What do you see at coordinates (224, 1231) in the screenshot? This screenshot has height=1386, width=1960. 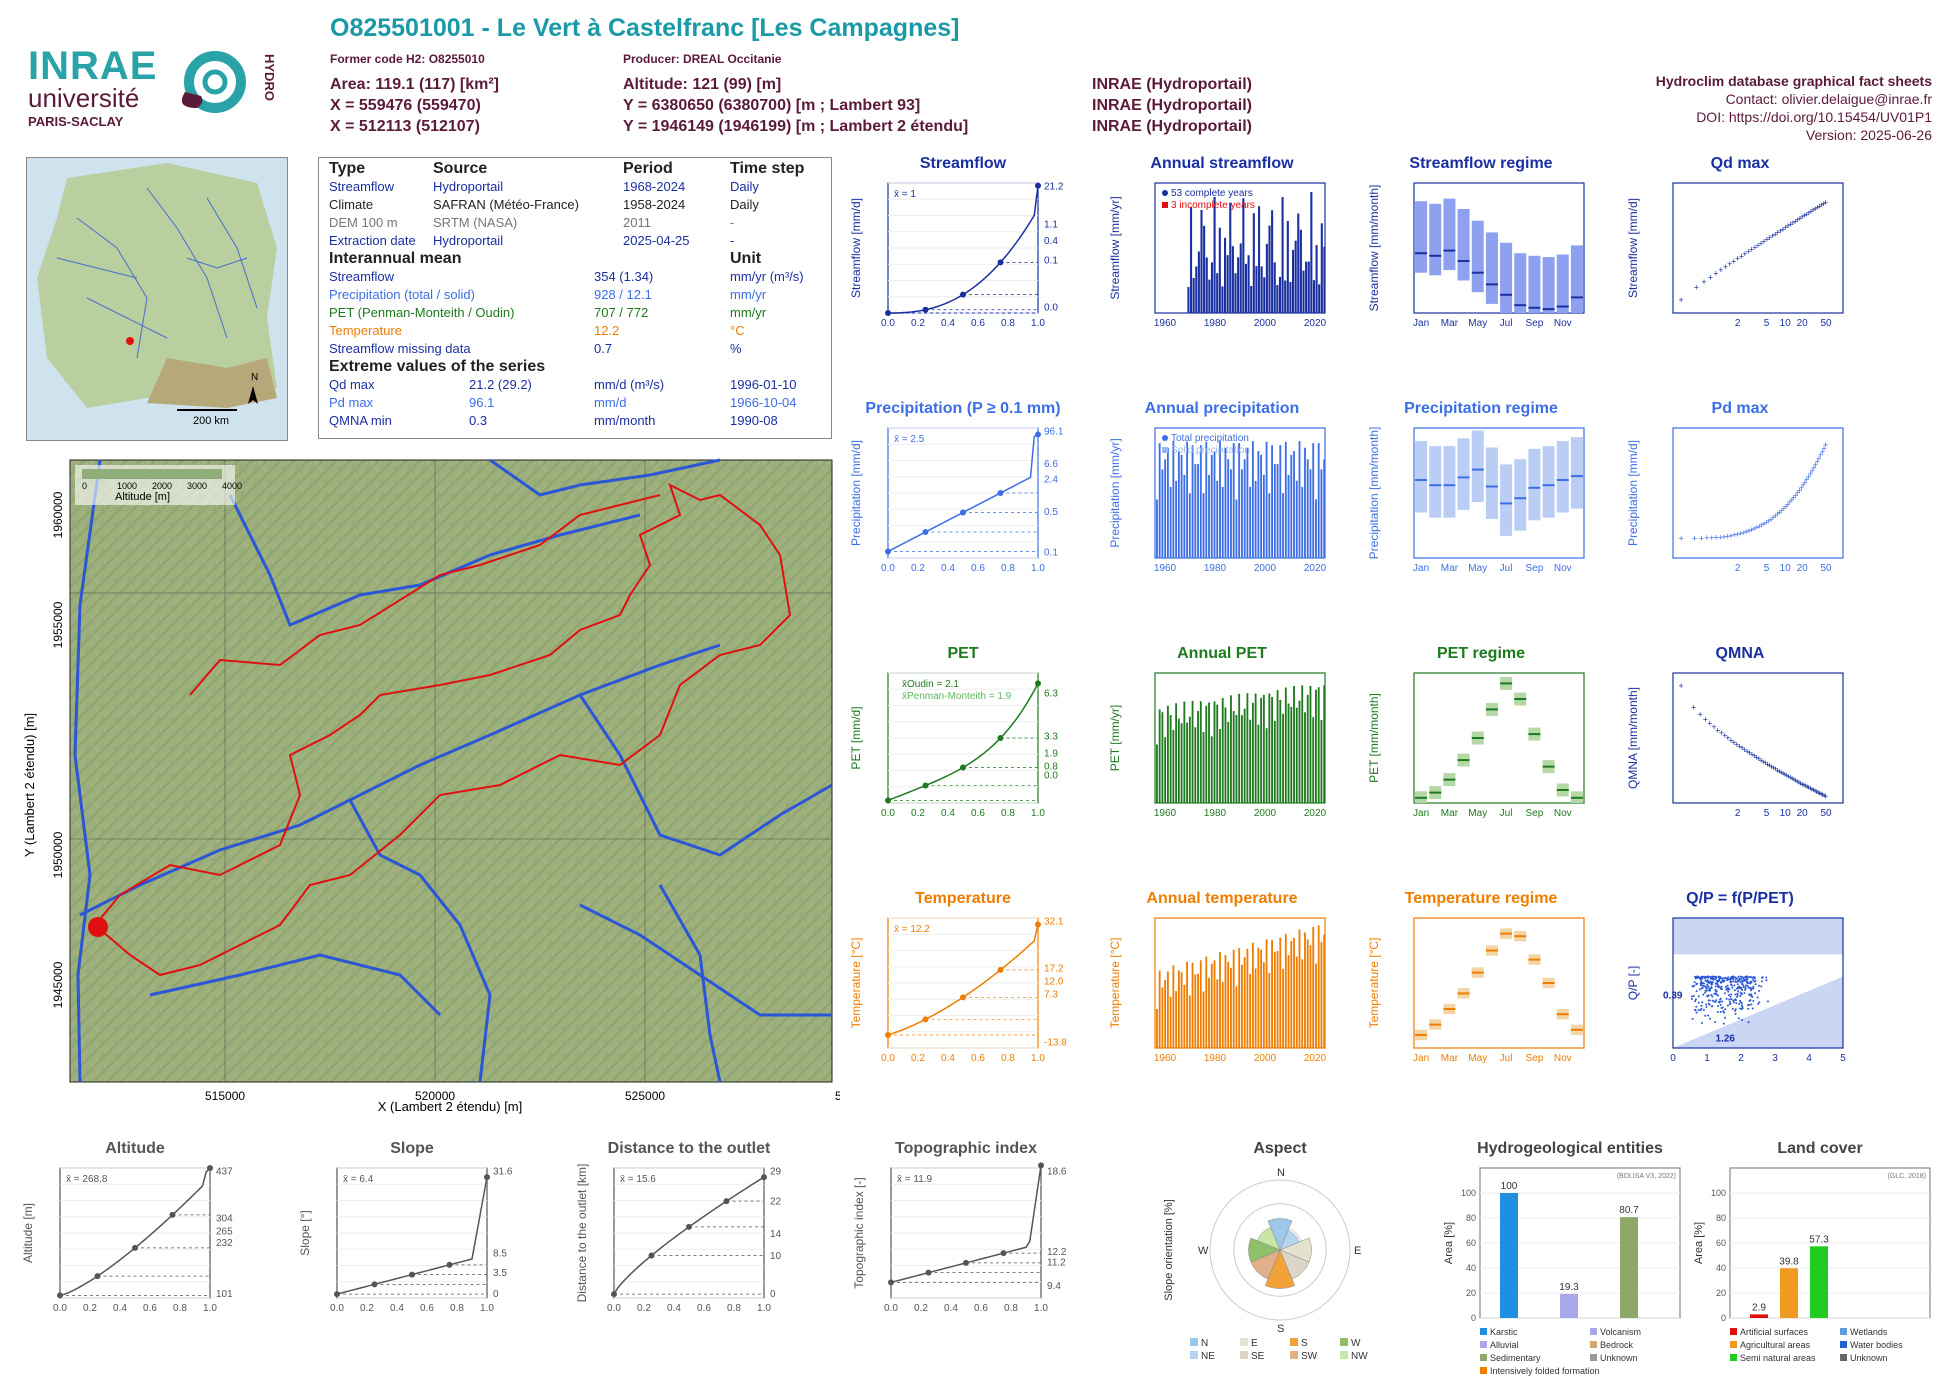 I see `altitude-dist-right-tick: 265` at bounding box center [224, 1231].